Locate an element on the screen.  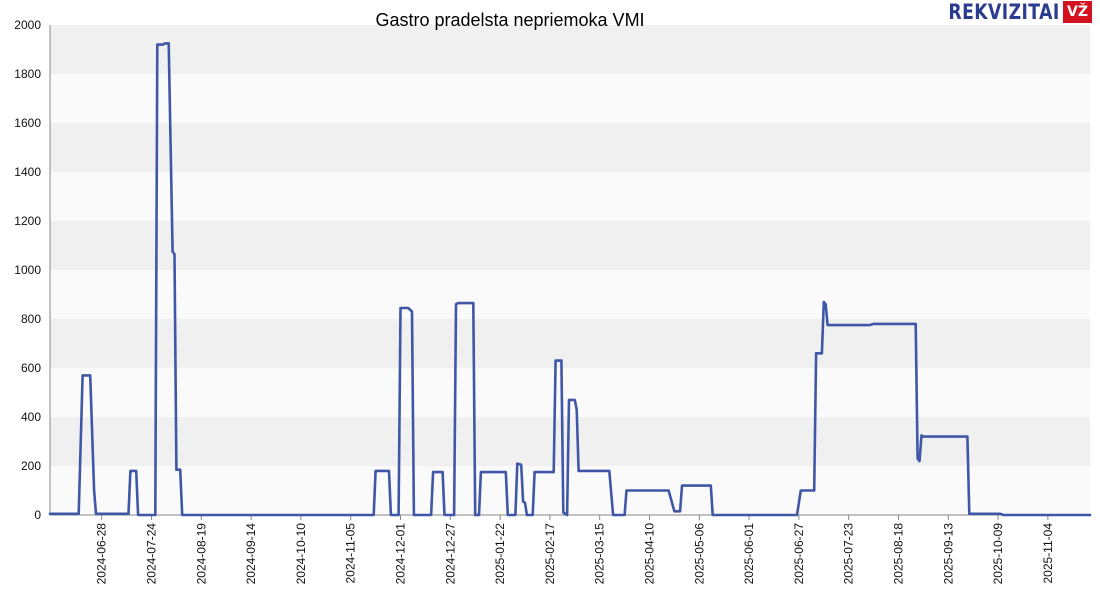
x-tick-label: 2025-11-04 is located at coordinates (1048, 553).